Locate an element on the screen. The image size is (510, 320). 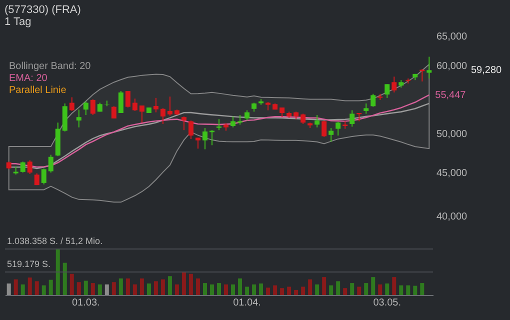
text: Bollinger Band: 20 is located at coordinates (50, 66).